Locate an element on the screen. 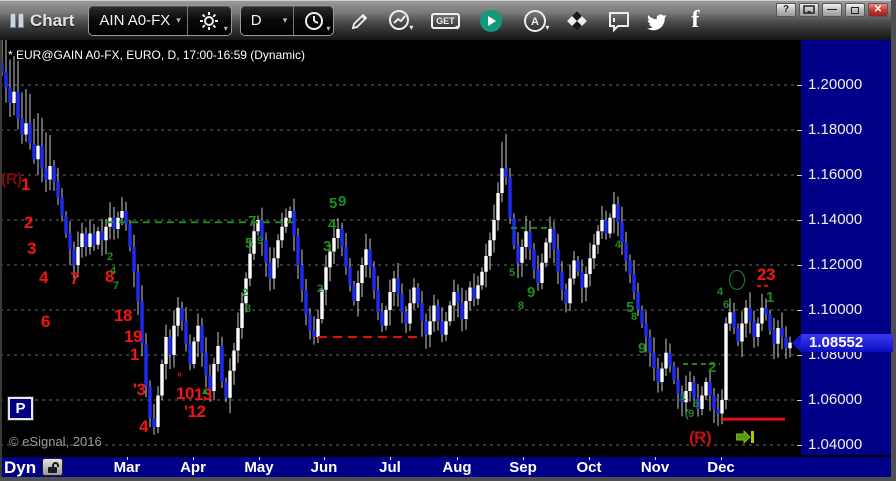  line-chart-circle-icon is located at coordinates (398, 20).